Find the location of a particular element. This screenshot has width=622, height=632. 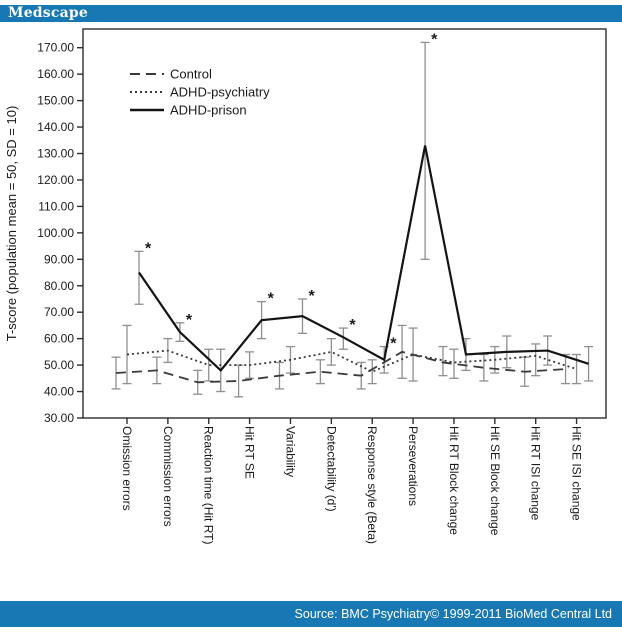

y-tick-label: 110.00 is located at coordinates (56, 206).